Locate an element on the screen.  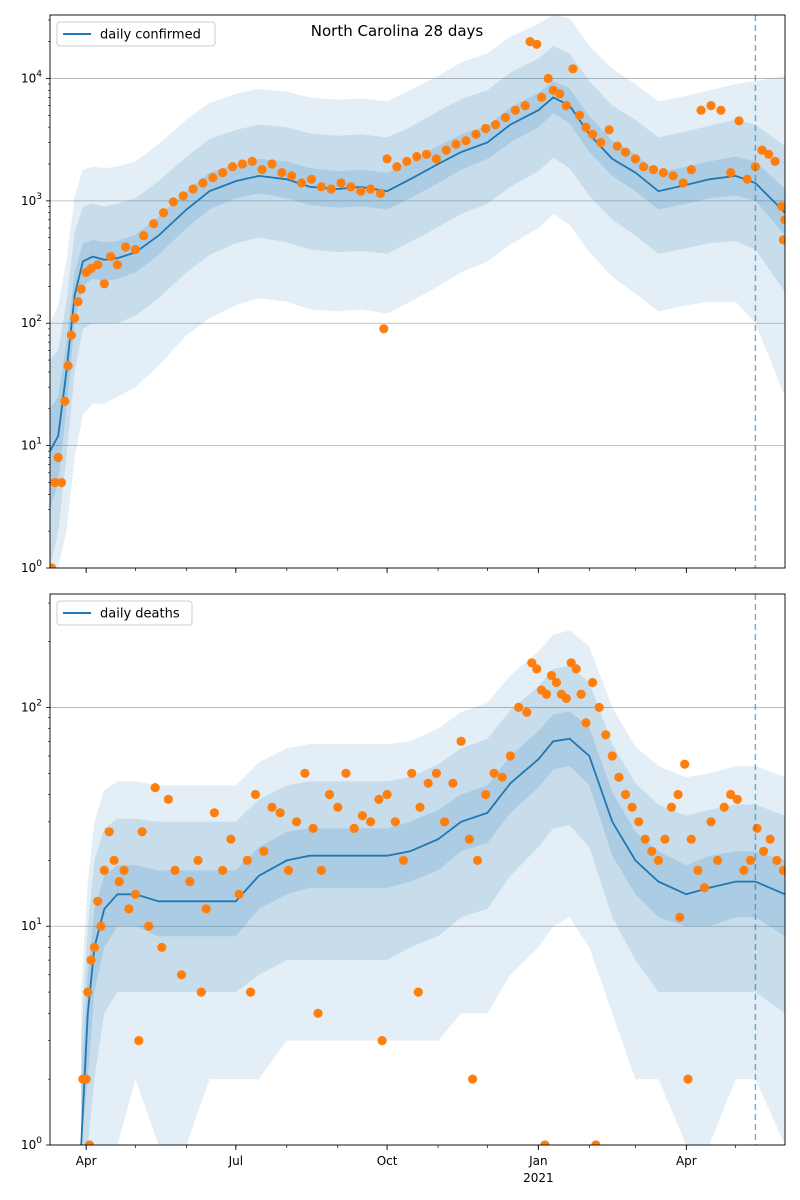
x-tick-label: Jul is located at coordinates (235, 1161).